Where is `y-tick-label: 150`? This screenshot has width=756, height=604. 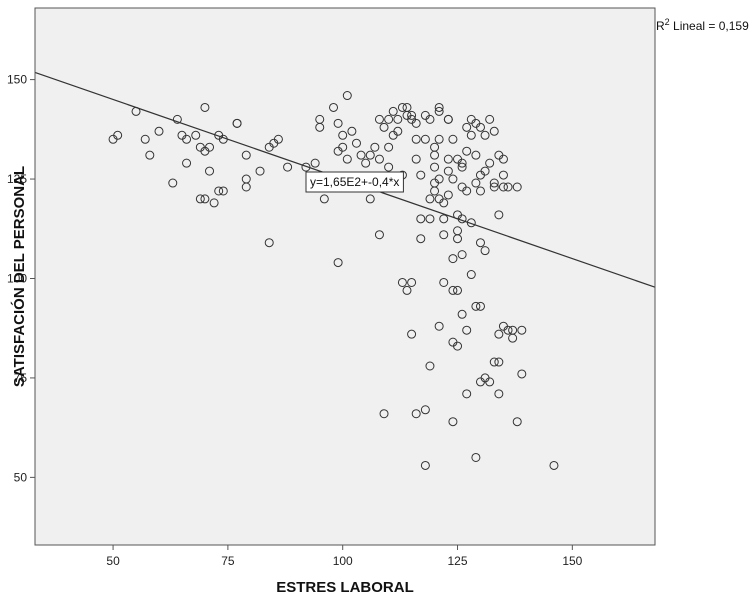 y-tick-label: 150 is located at coordinates (17, 80).